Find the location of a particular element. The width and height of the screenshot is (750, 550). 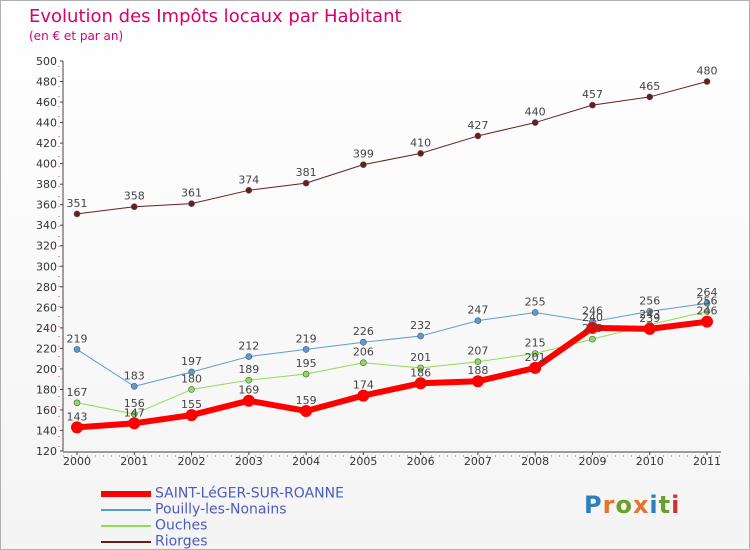

legend-item-saint-leger: SAINT-LéGER-SUR-ROANNE is located at coordinates (222, 494).